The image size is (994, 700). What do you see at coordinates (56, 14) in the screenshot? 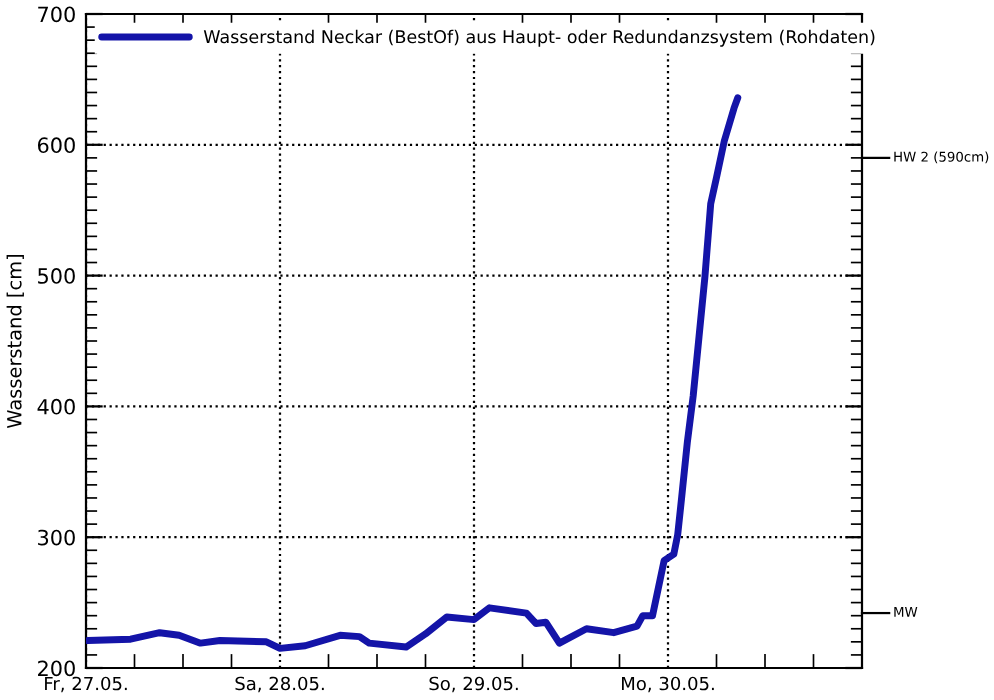
I see `y-tick-label: 700` at bounding box center [56, 14].